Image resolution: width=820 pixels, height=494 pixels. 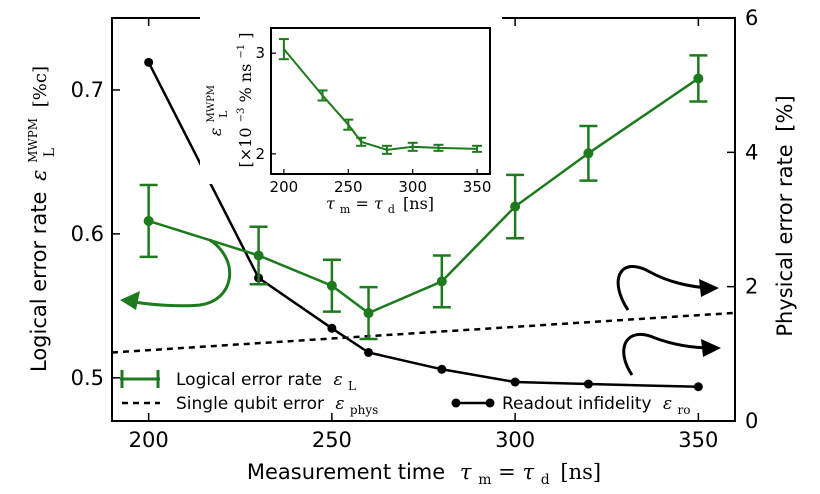 What do you see at coordinates (249, 380) in the screenshot?
I see `legend-logical-name: Logical error rate` at bounding box center [249, 380].